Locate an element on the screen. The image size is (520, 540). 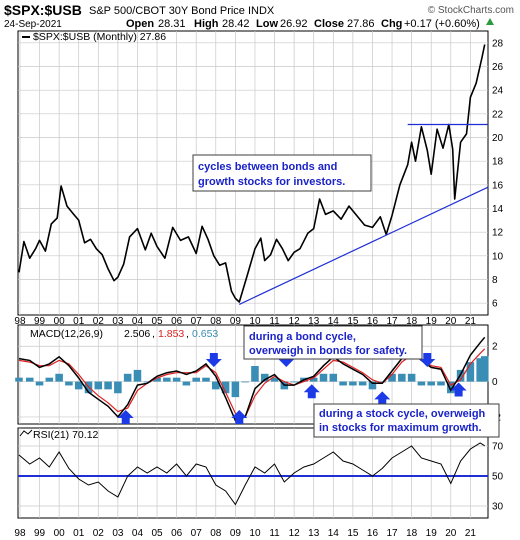
x-tick-label: 13 is located at coordinates (314, 533).